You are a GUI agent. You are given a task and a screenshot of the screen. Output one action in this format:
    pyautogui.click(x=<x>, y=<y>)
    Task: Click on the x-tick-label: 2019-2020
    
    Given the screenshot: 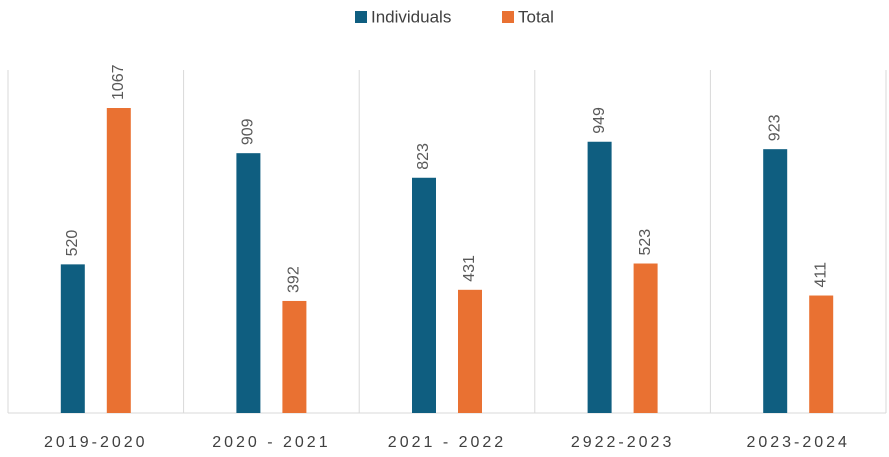 What is the action you would take?
    pyautogui.click(x=96, y=442)
    